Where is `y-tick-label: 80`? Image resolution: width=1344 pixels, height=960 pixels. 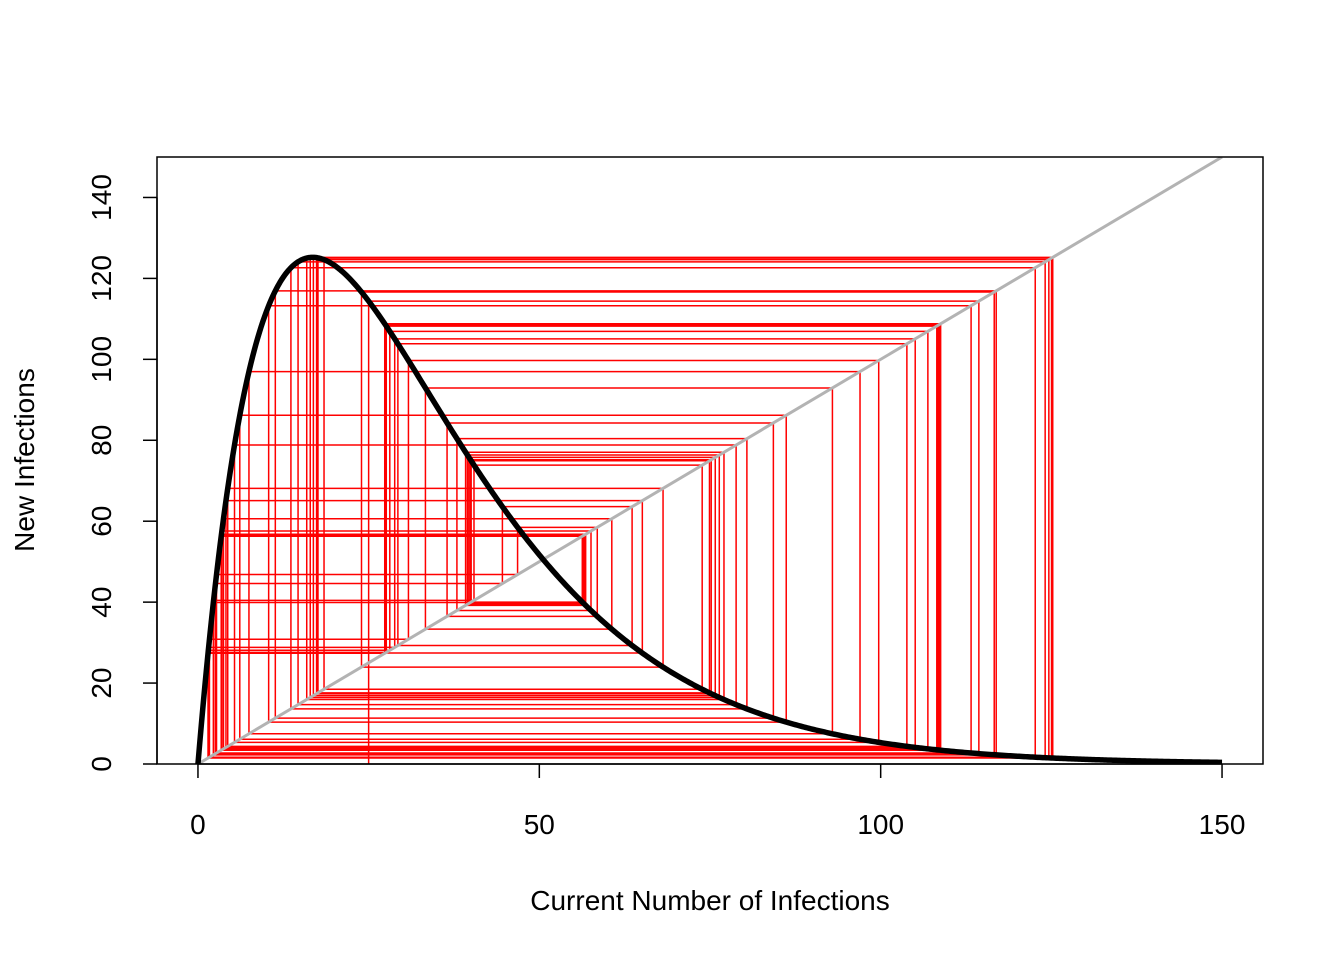
y-tick-label: 80 is located at coordinates (101, 440).